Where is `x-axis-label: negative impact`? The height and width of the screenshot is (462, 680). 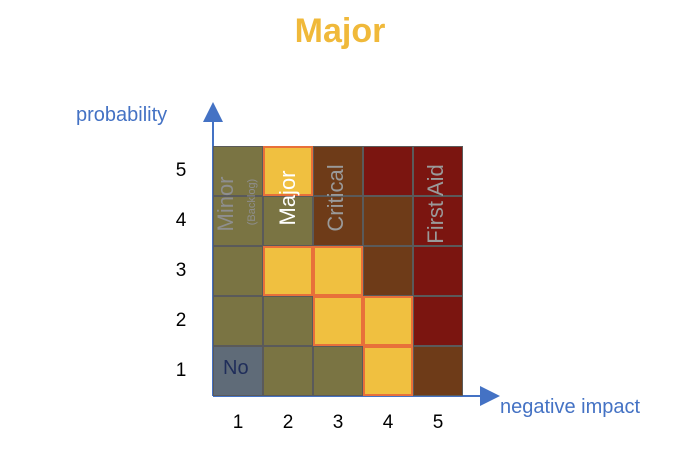 x-axis-label: negative impact is located at coordinates (570, 407).